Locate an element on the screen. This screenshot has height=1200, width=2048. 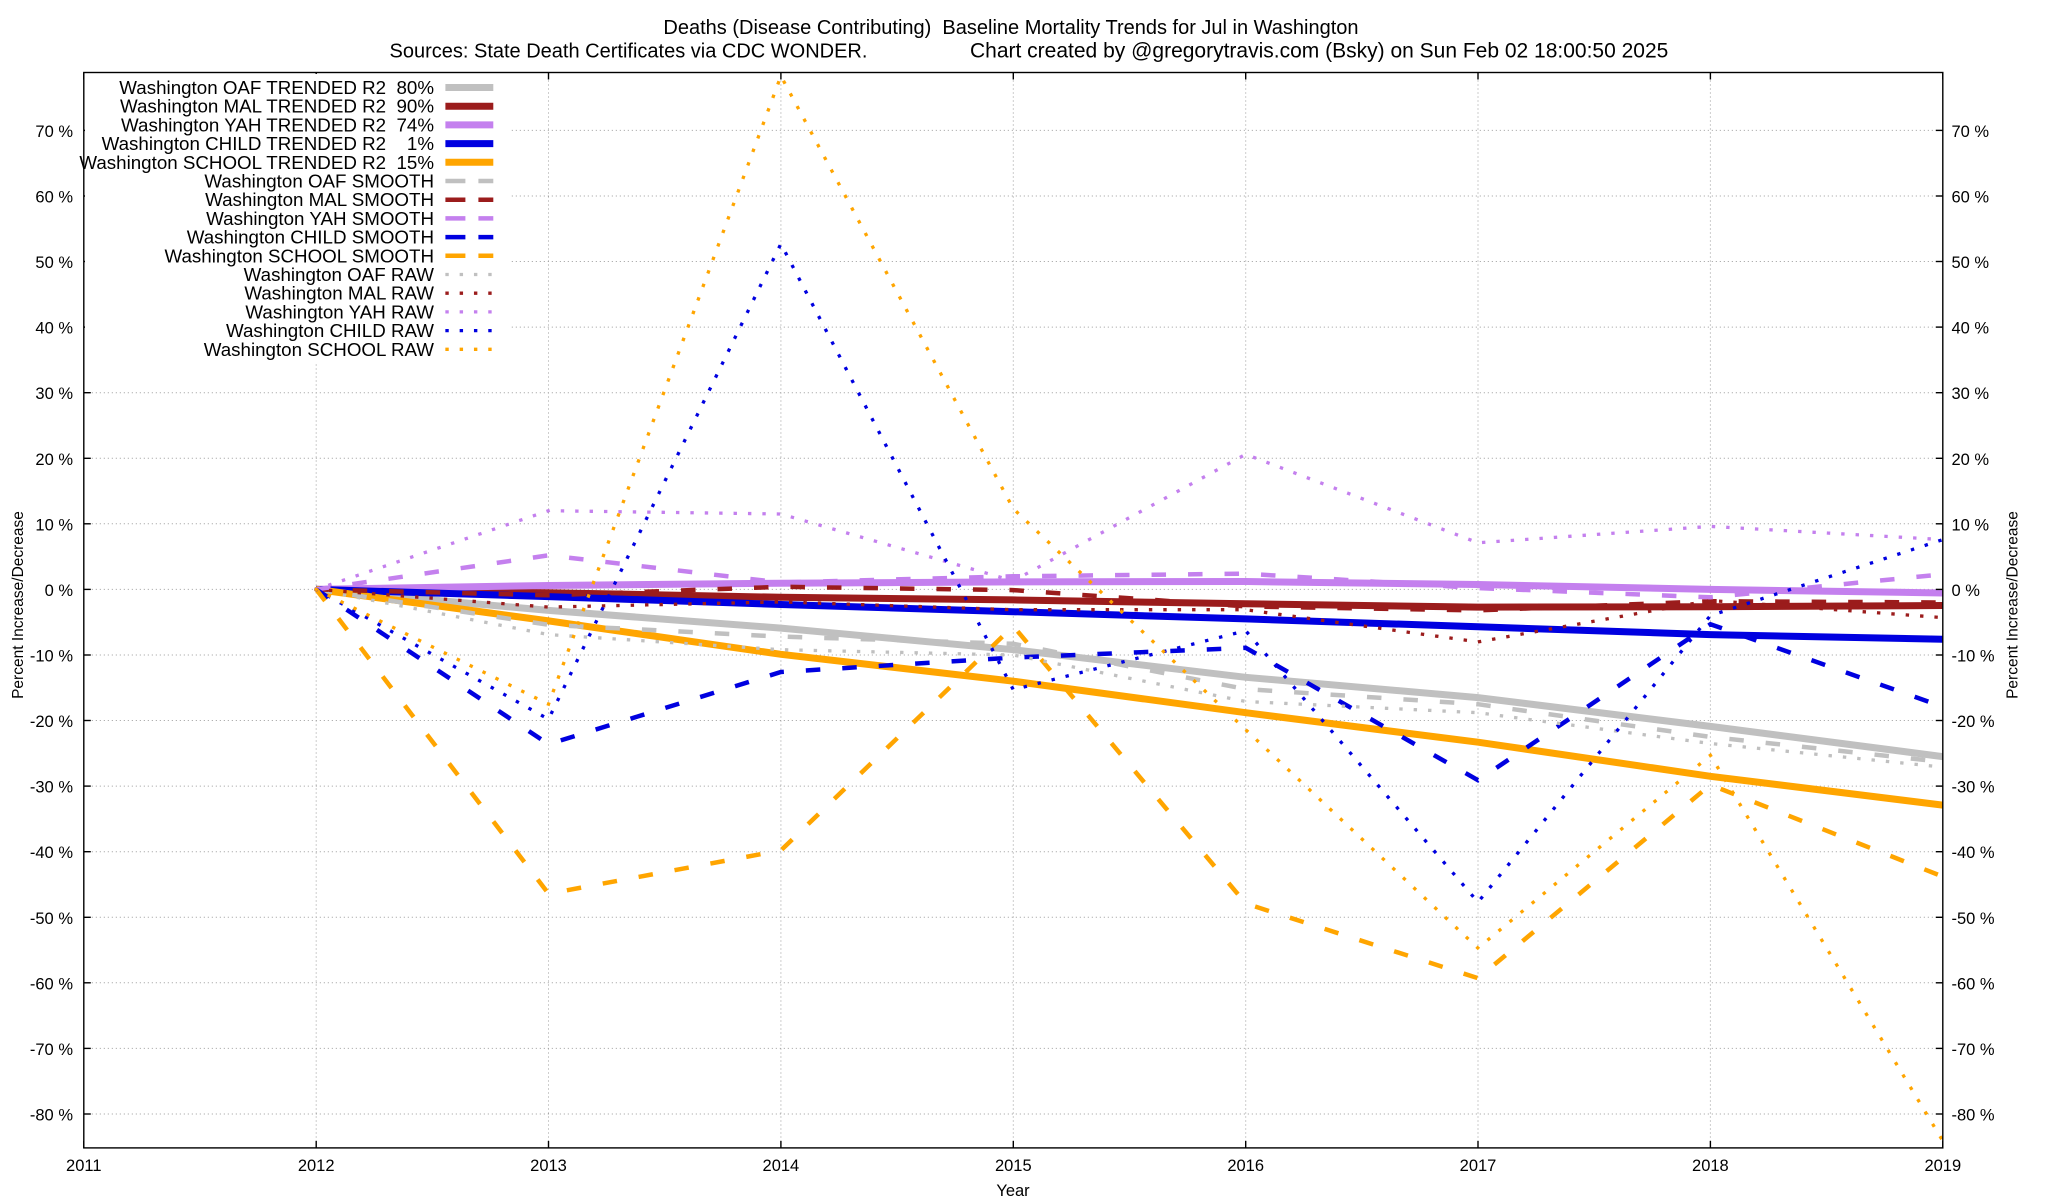
svg-text: Washington CHILD SMOOTH is located at coordinates (310, 237).